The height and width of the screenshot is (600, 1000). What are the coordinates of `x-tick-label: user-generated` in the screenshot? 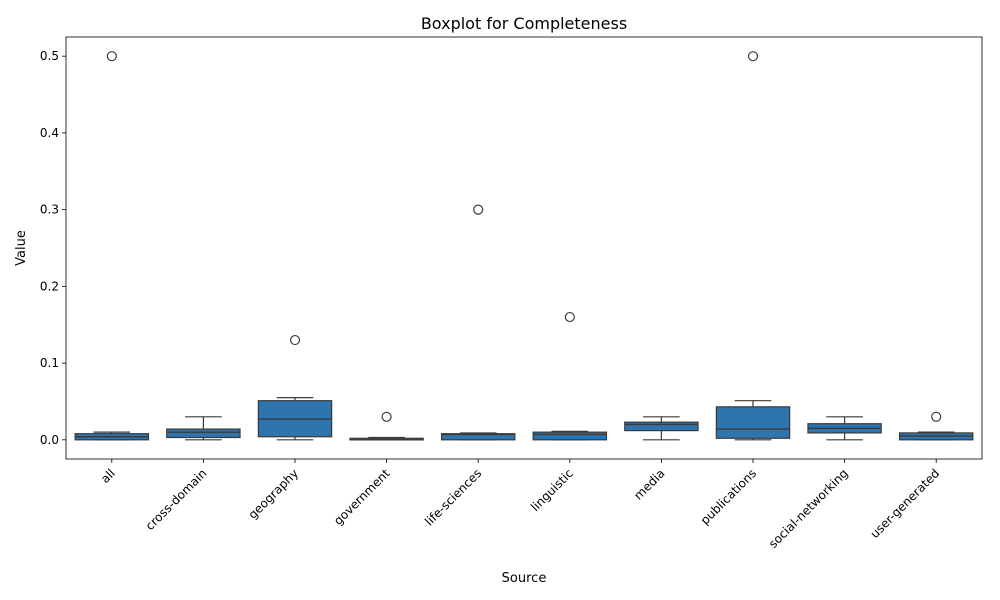 It's located at (905, 503).